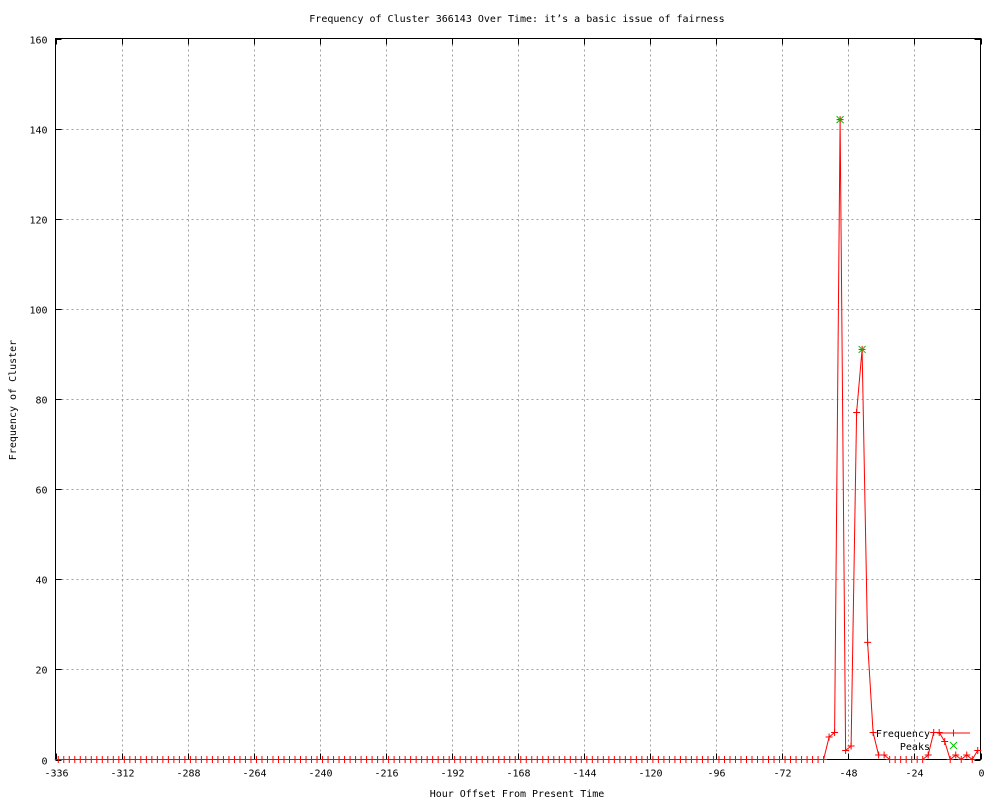  I want to click on x-tick-label: -336, so click(56, 774).